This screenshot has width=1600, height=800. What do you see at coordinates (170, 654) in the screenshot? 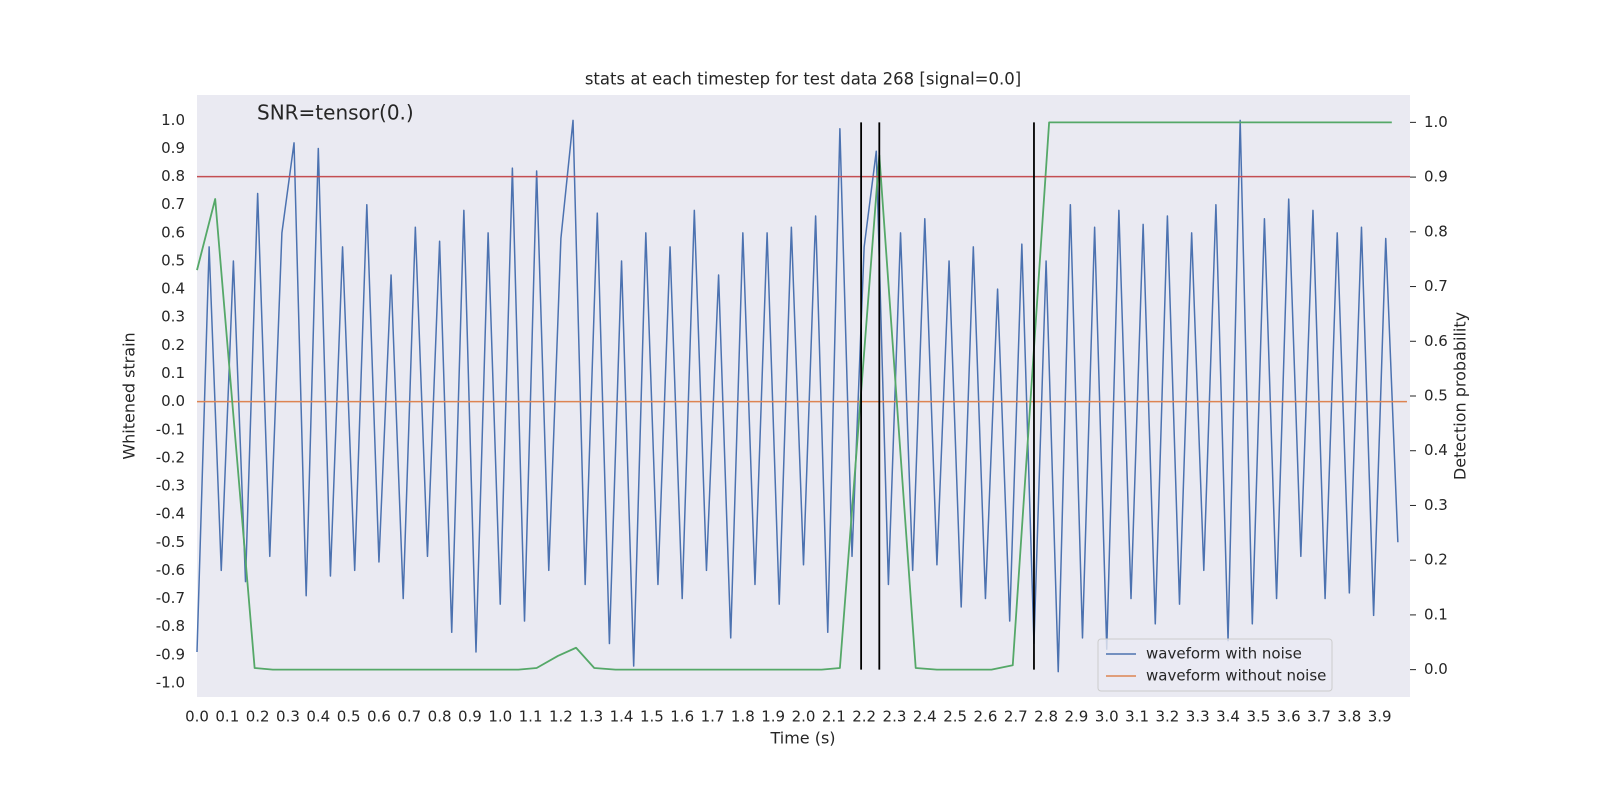
I see `y-tick-label: -0.9` at bounding box center [170, 654].